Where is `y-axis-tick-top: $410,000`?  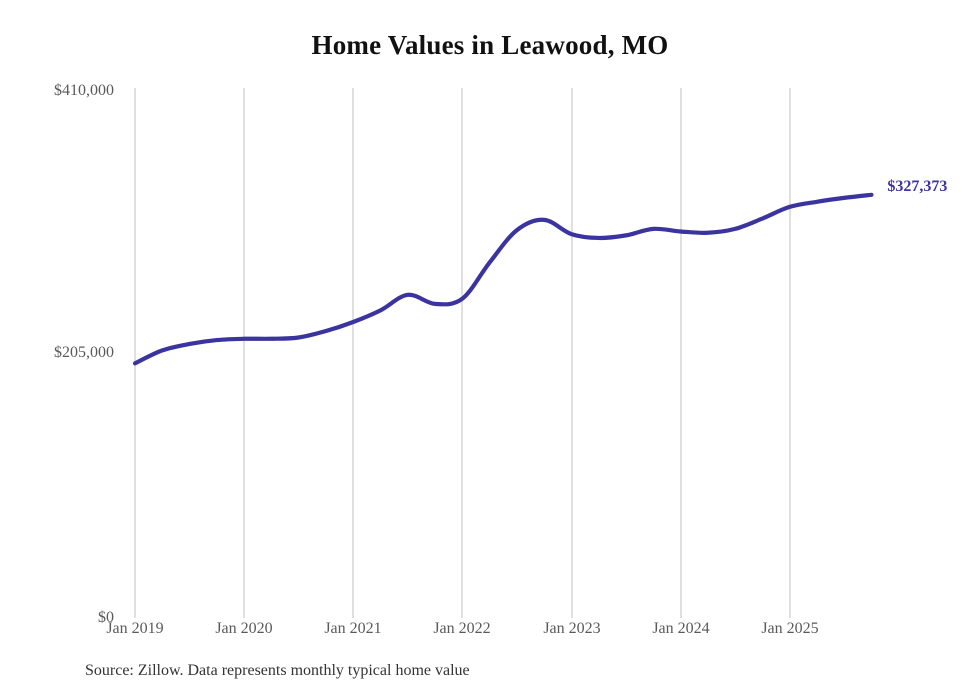 y-axis-tick-top: $410,000 is located at coordinates (62, 91).